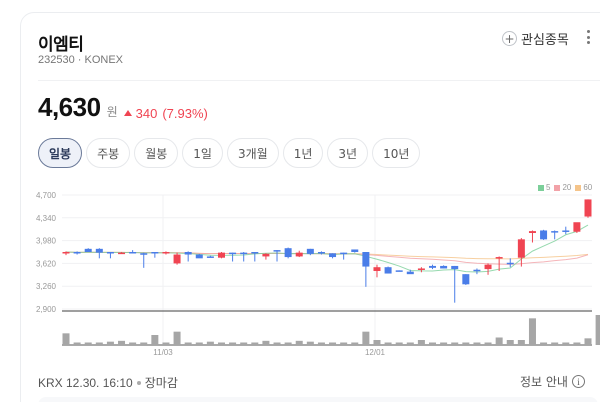 The height and width of the screenshot is (402, 600). What do you see at coordinates (127, 113) in the screenshot?
I see `up-triangle-icon` at bounding box center [127, 113].